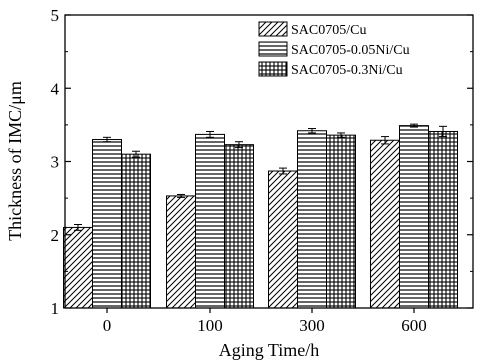  I want to click on y-tick-label: 1, so click(55, 308).